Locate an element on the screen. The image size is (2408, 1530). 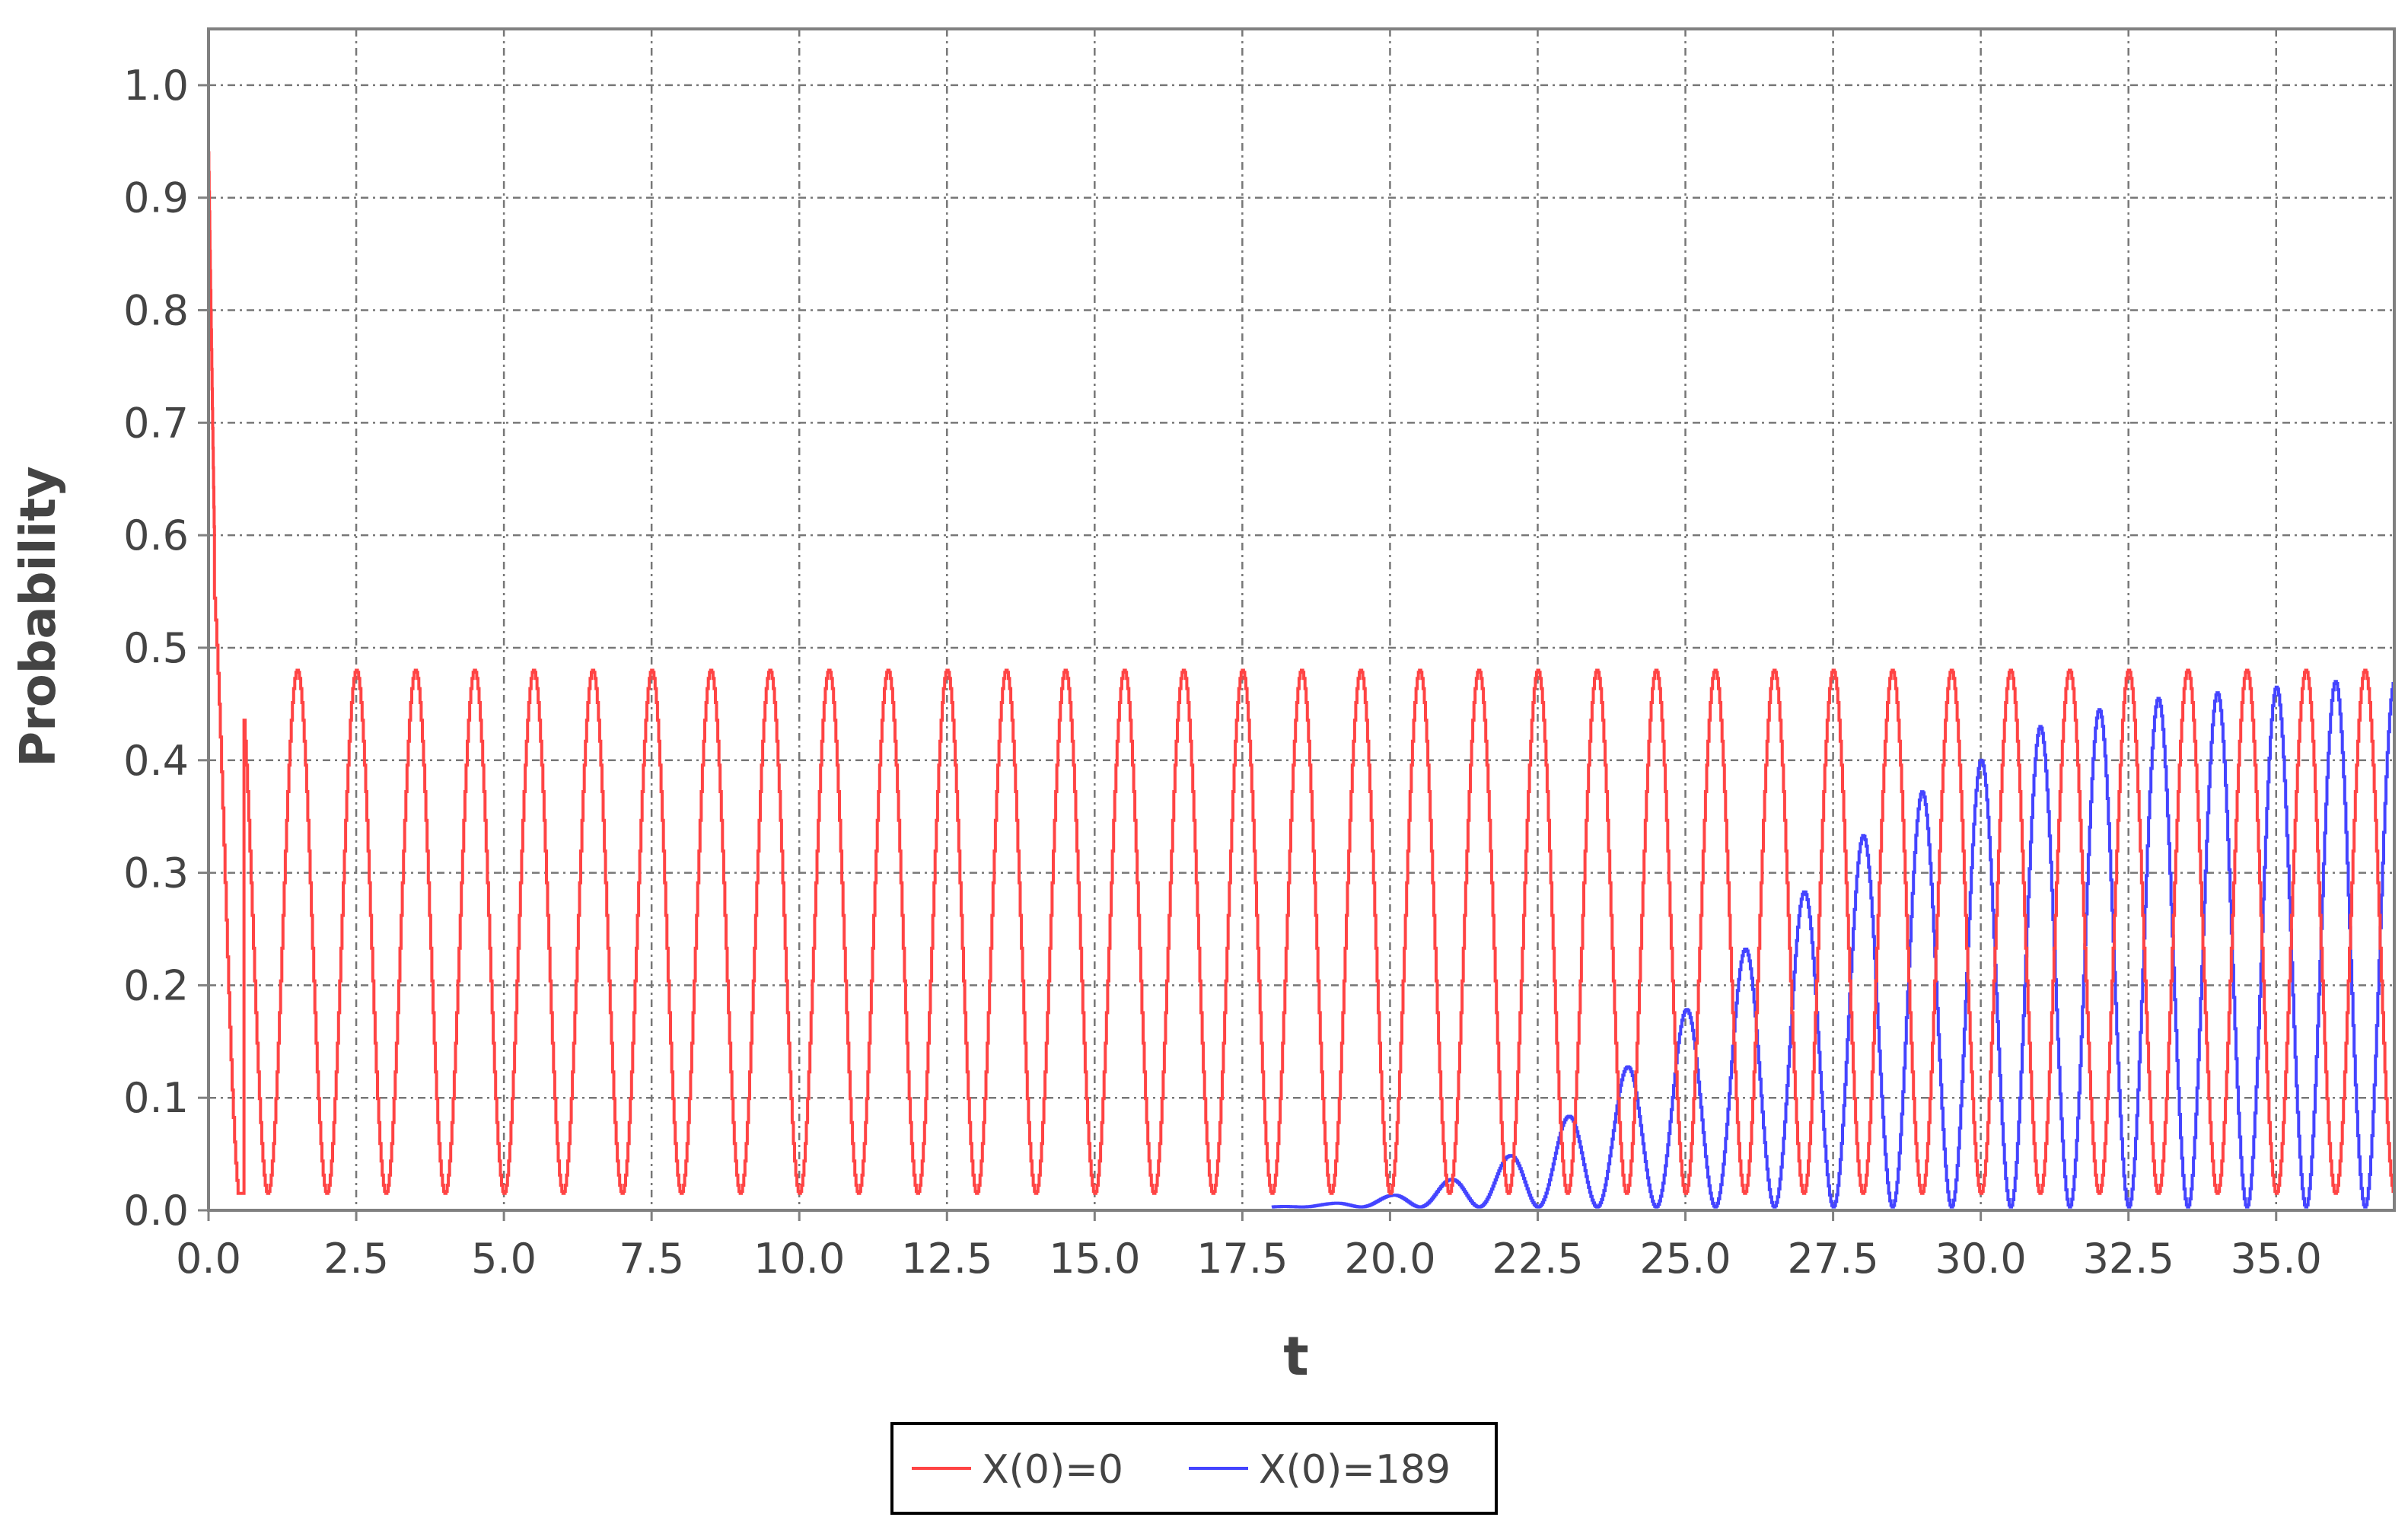
y-tick-label: 1.0 is located at coordinates (156, 86).